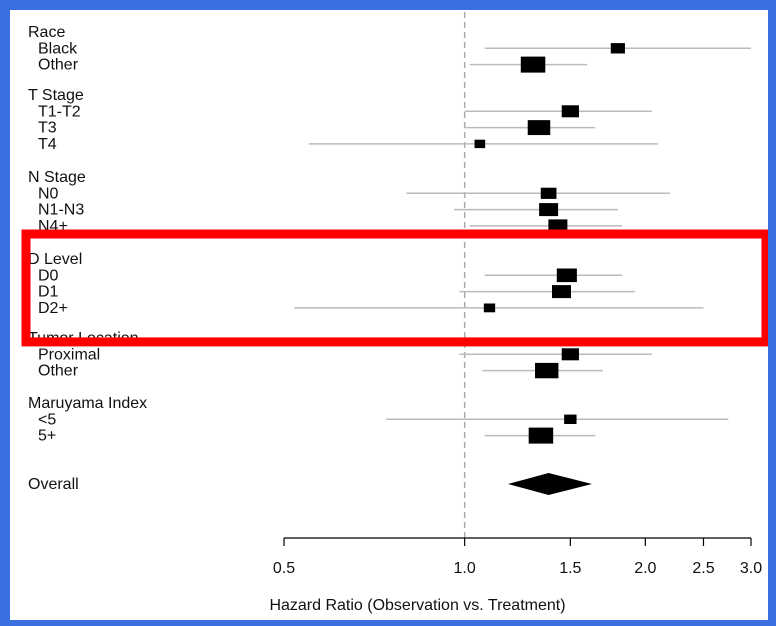 The height and width of the screenshot is (626, 776). Describe the element at coordinates (751, 568) in the screenshot. I see `tick-label: 3.0` at that location.